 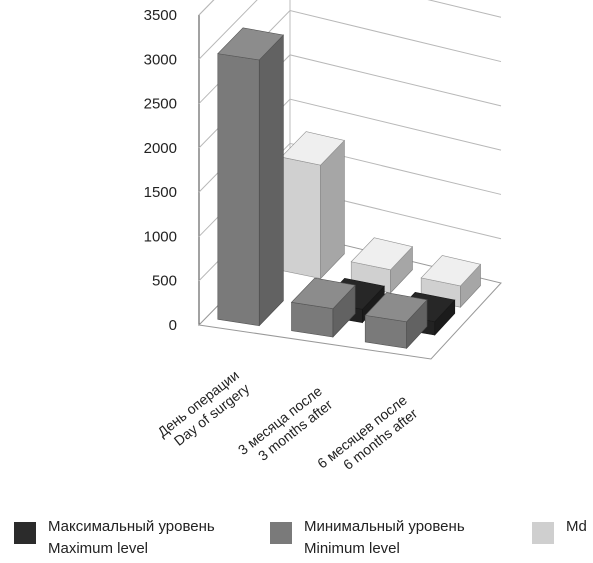 What do you see at coordinates (203, 410) in the screenshot?
I see `category-label: День операцииDay of surgery` at bounding box center [203, 410].